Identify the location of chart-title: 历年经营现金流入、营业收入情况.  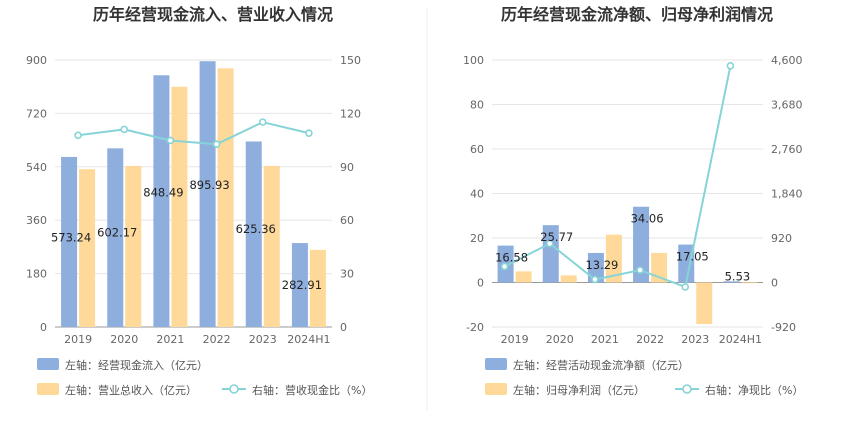
(213, 14).